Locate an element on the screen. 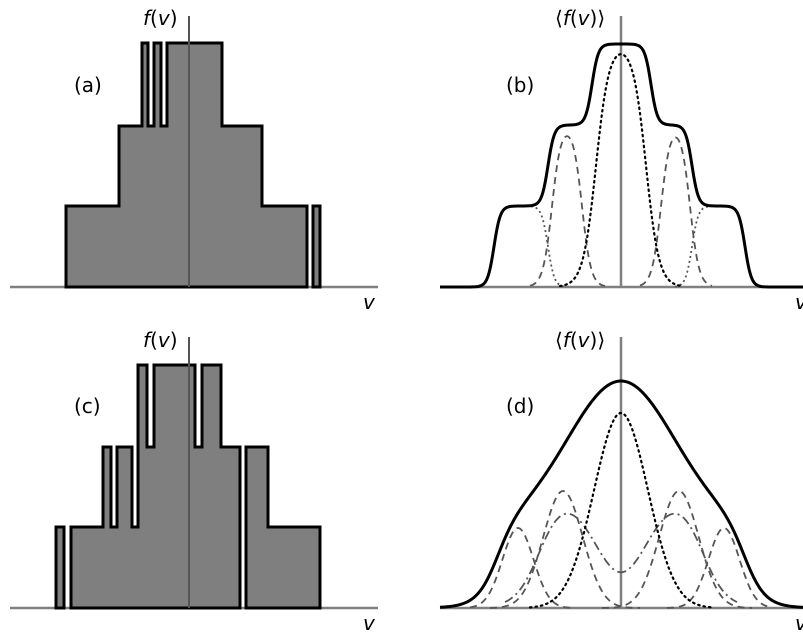  panel-d-middle-component is located at coordinates (621, 557).